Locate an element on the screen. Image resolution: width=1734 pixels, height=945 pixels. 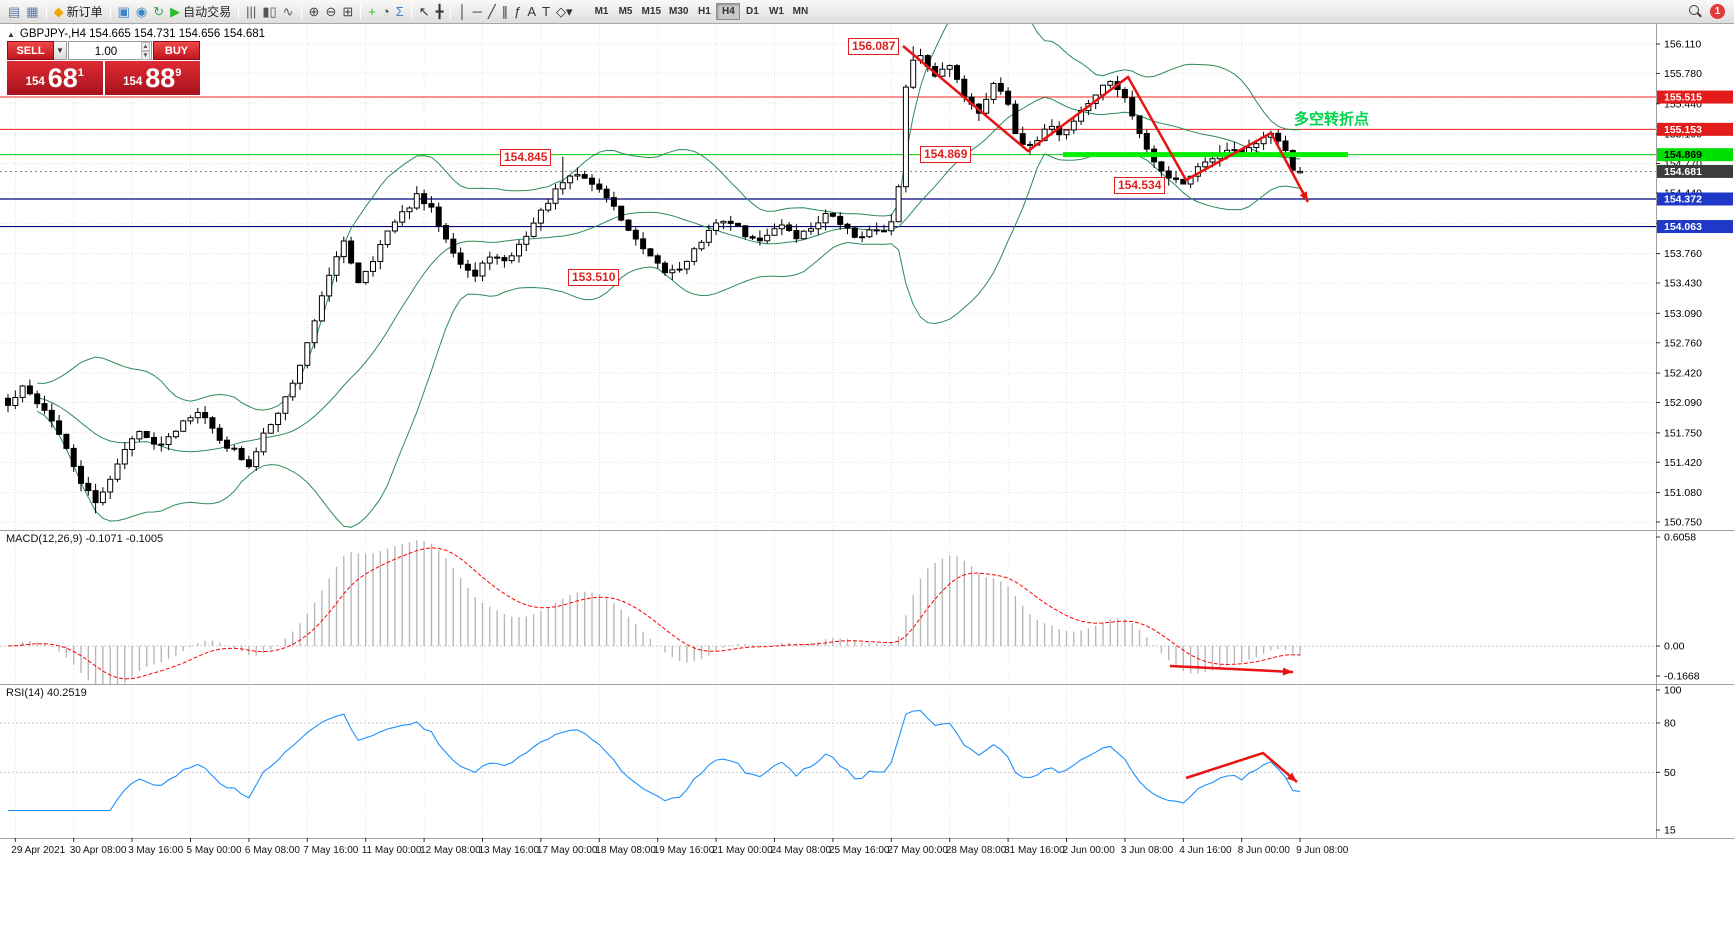
volume-input is located at coordinates (110, 52).